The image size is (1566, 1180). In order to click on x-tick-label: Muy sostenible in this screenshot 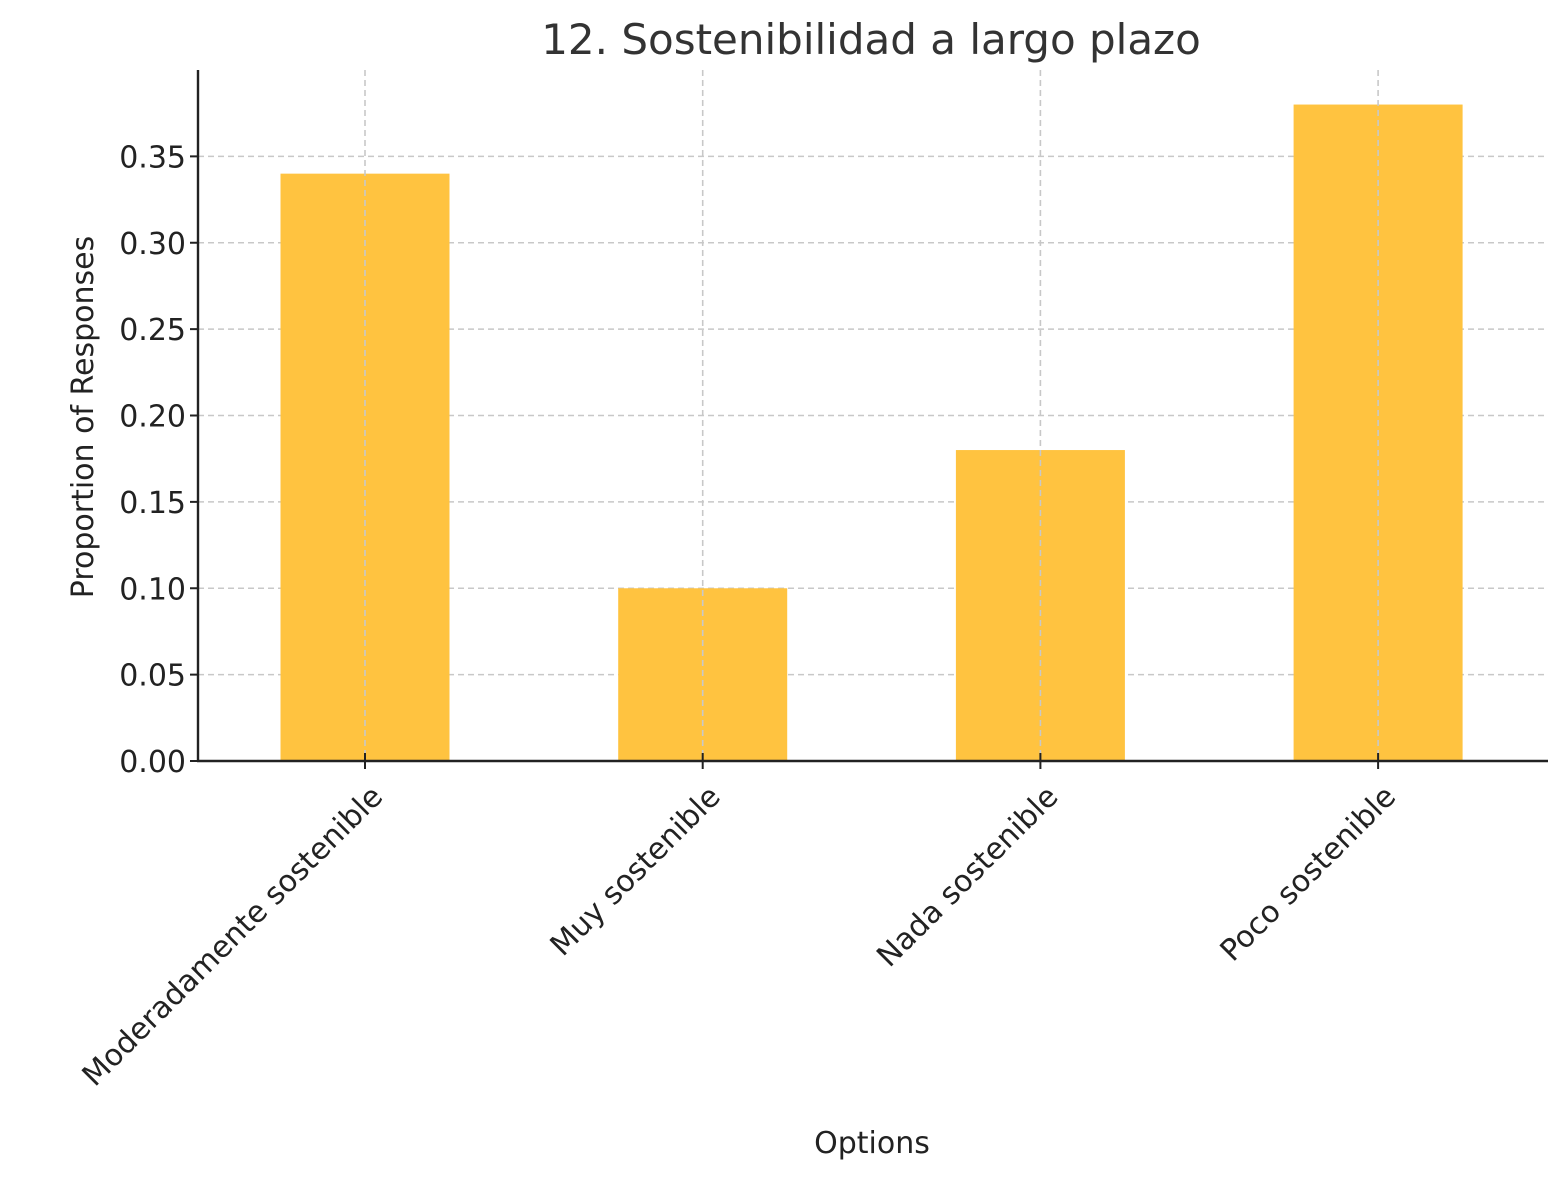, I will do `click(636, 871)`.